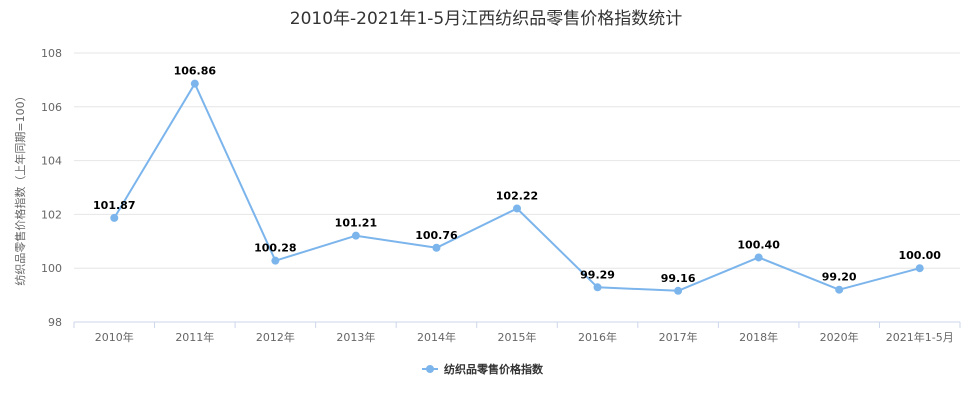 Image resolution: width=972 pixels, height=400 pixels. I want to click on chart-title: 2010年-2021年1-5月江西纺织品零售价格指数统计, so click(486, 19).